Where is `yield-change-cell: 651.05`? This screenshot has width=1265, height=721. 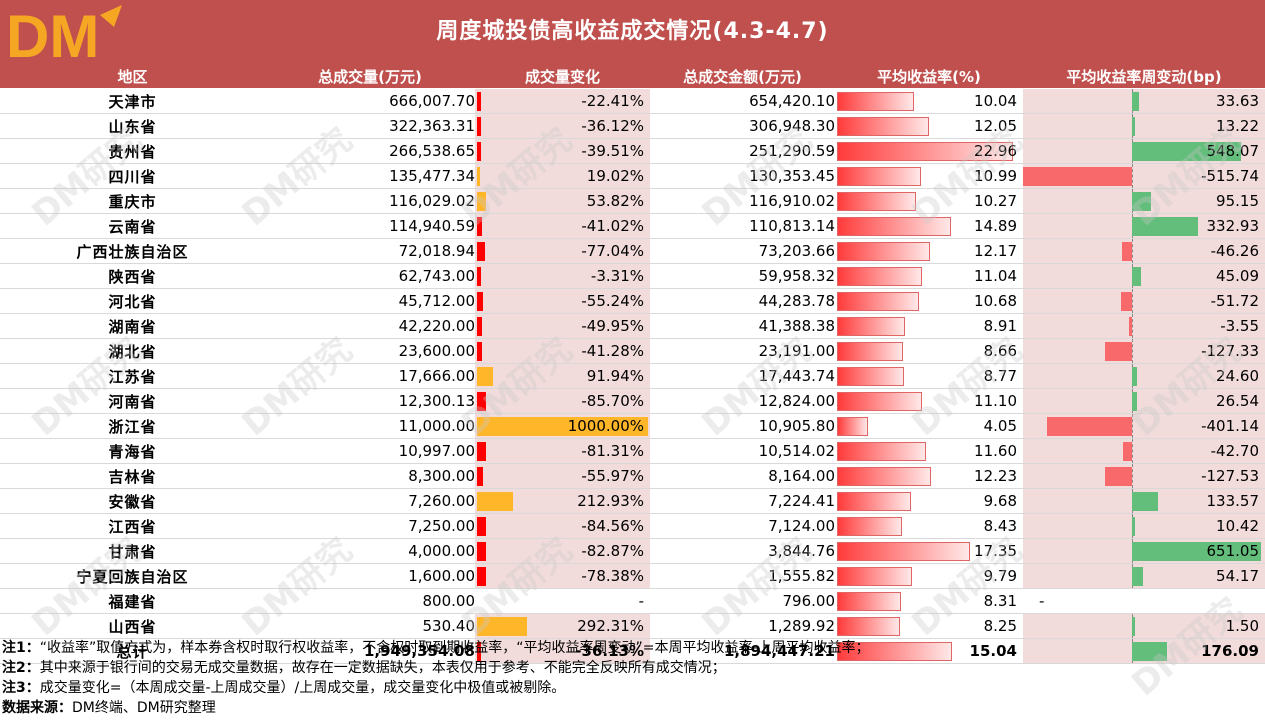
yield-change-cell: 651.05 is located at coordinates (1144, 551).